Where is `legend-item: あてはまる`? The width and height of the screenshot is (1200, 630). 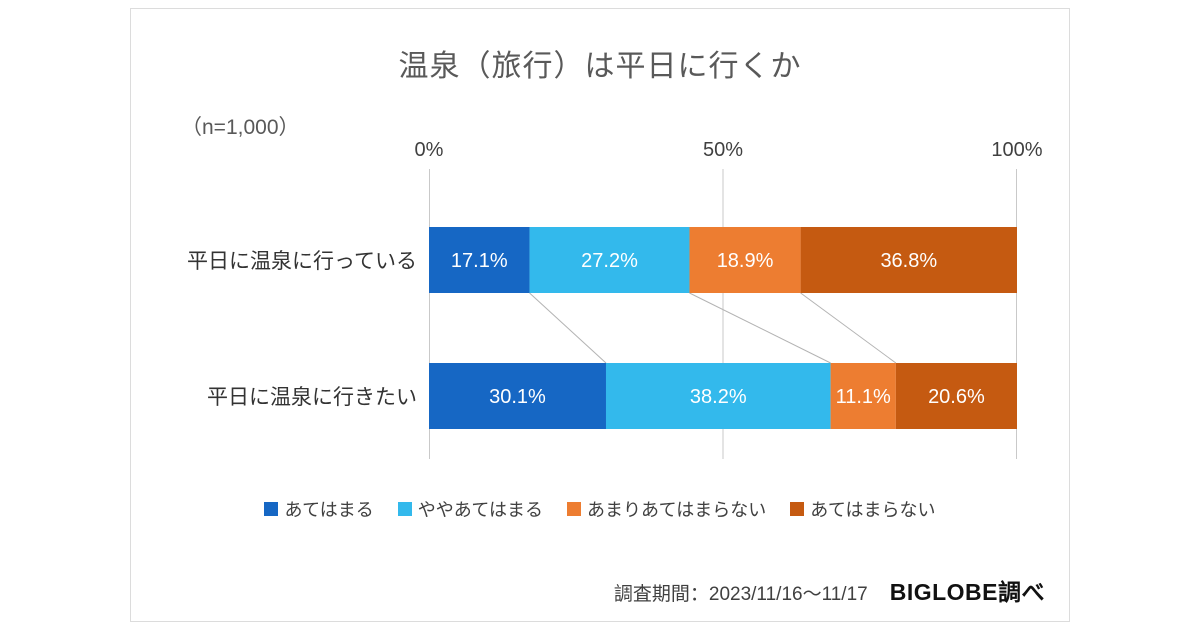 legend-item: あてはまる is located at coordinates (319, 509).